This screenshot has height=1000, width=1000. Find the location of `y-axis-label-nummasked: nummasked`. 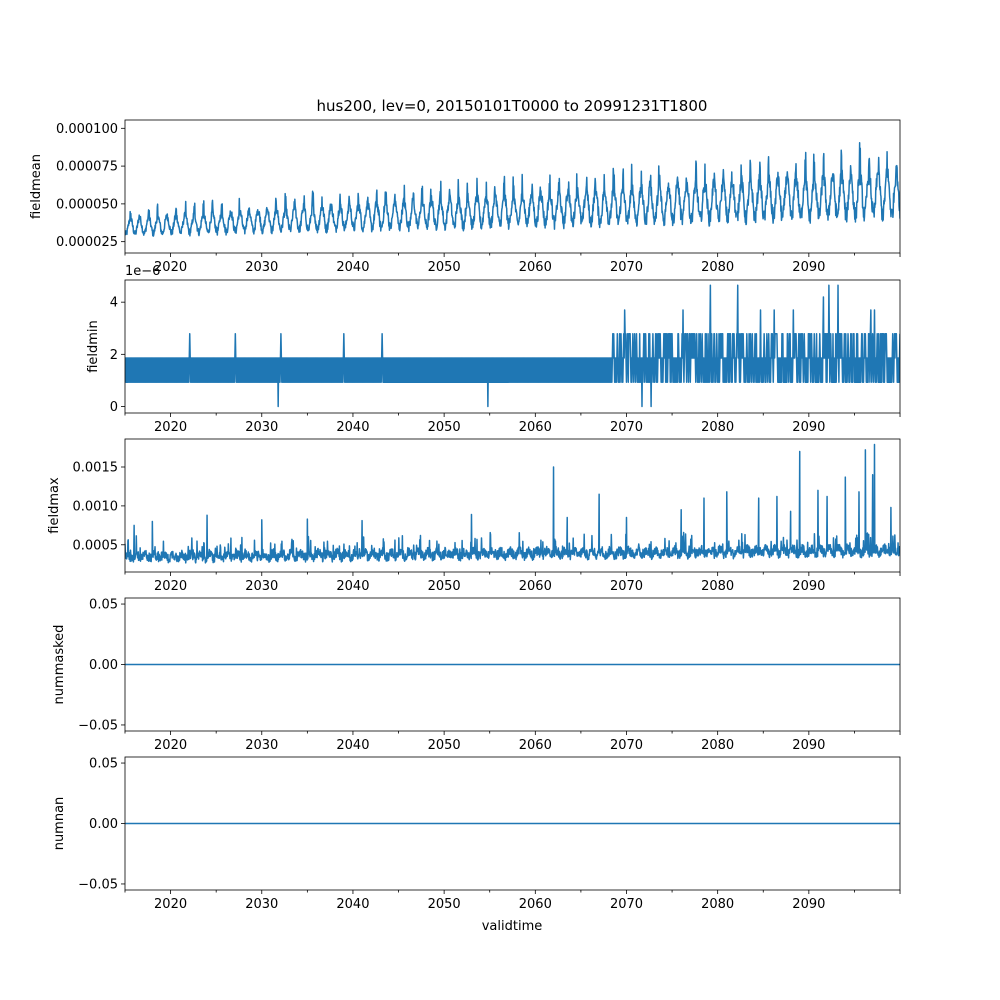

y-axis-label-nummasked: nummasked is located at coordinates (59, 665).